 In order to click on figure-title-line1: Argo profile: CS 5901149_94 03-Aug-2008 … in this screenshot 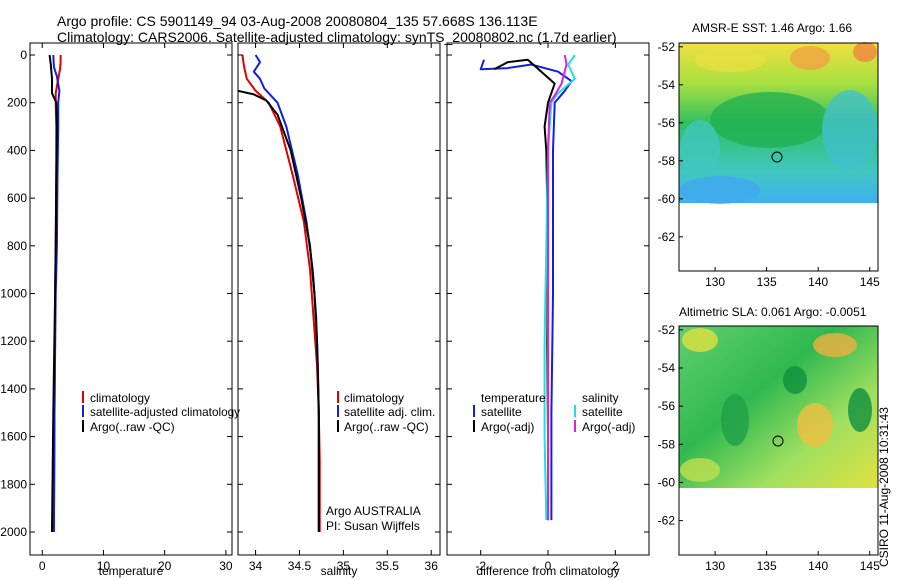, I will do `click(297, 21)`.